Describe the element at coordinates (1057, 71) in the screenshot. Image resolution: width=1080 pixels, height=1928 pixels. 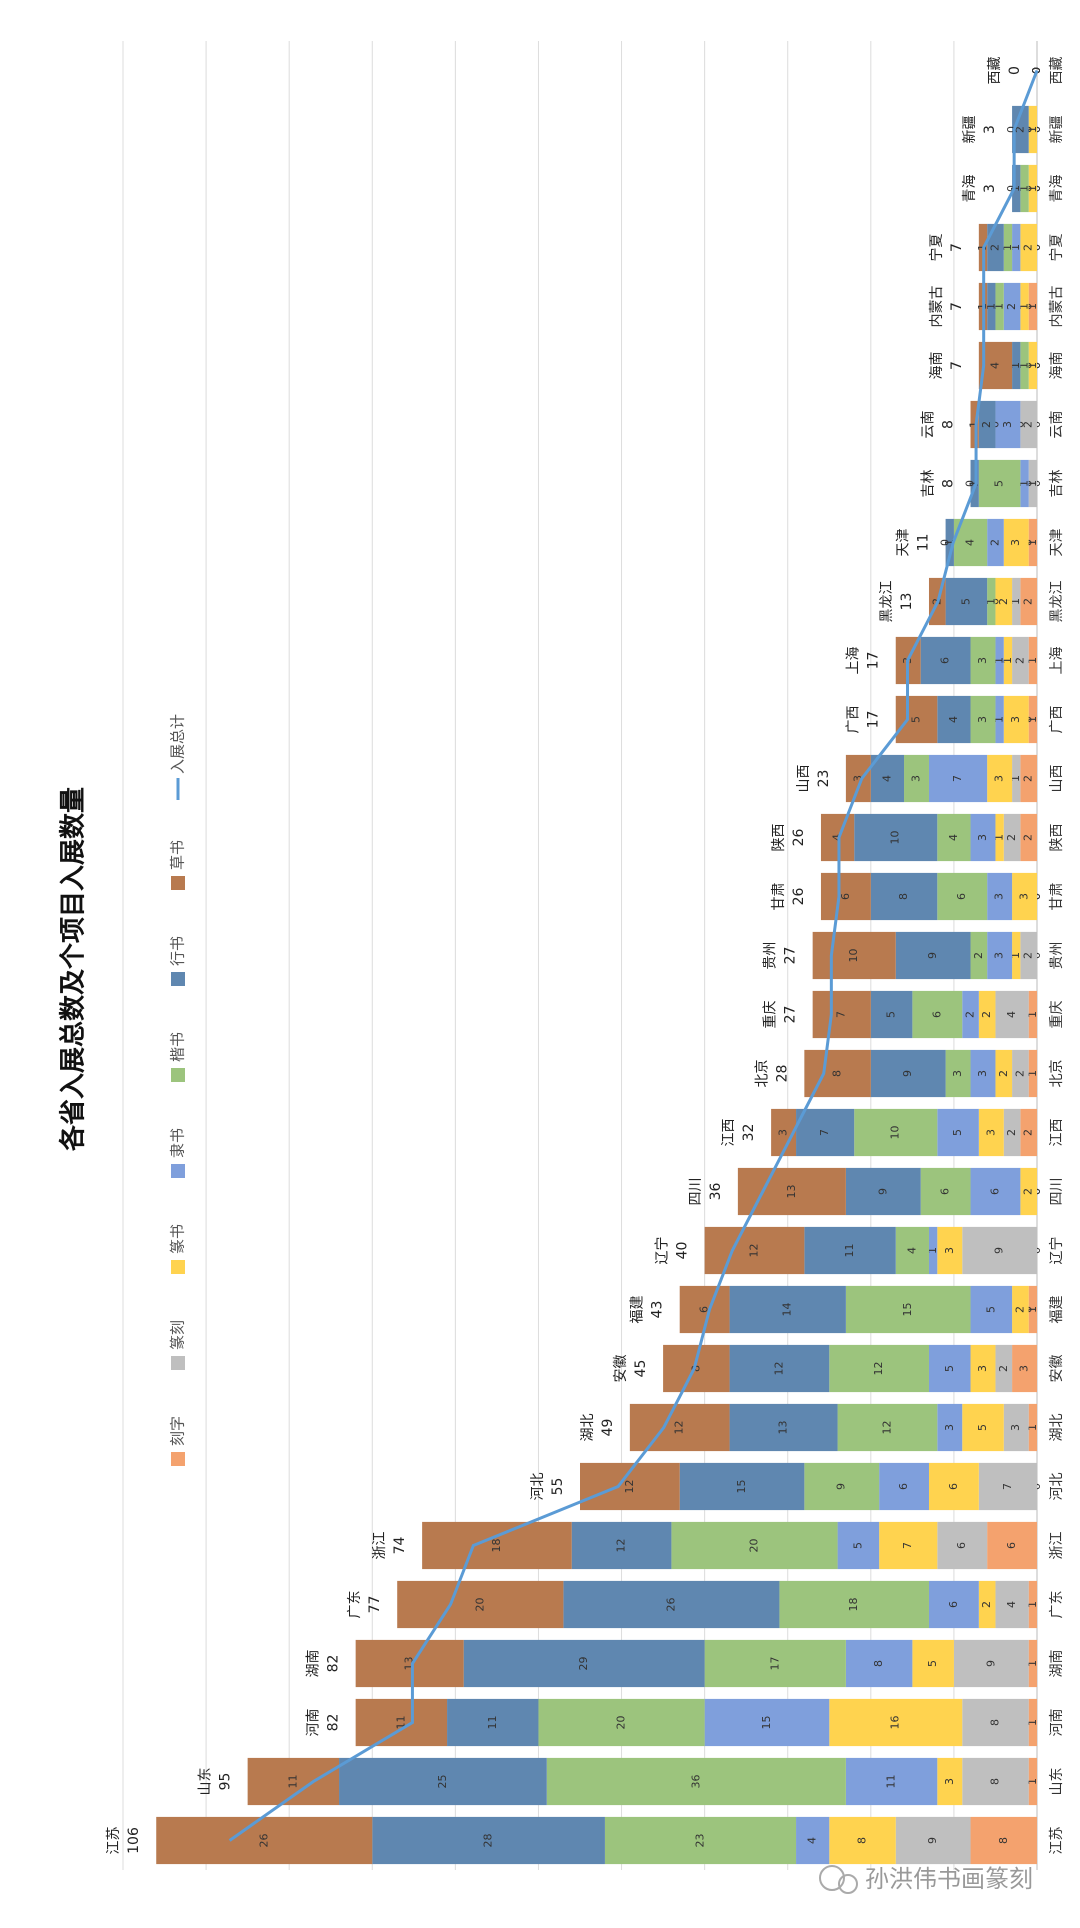
I see `x-tick-label: 西藏` at that location.